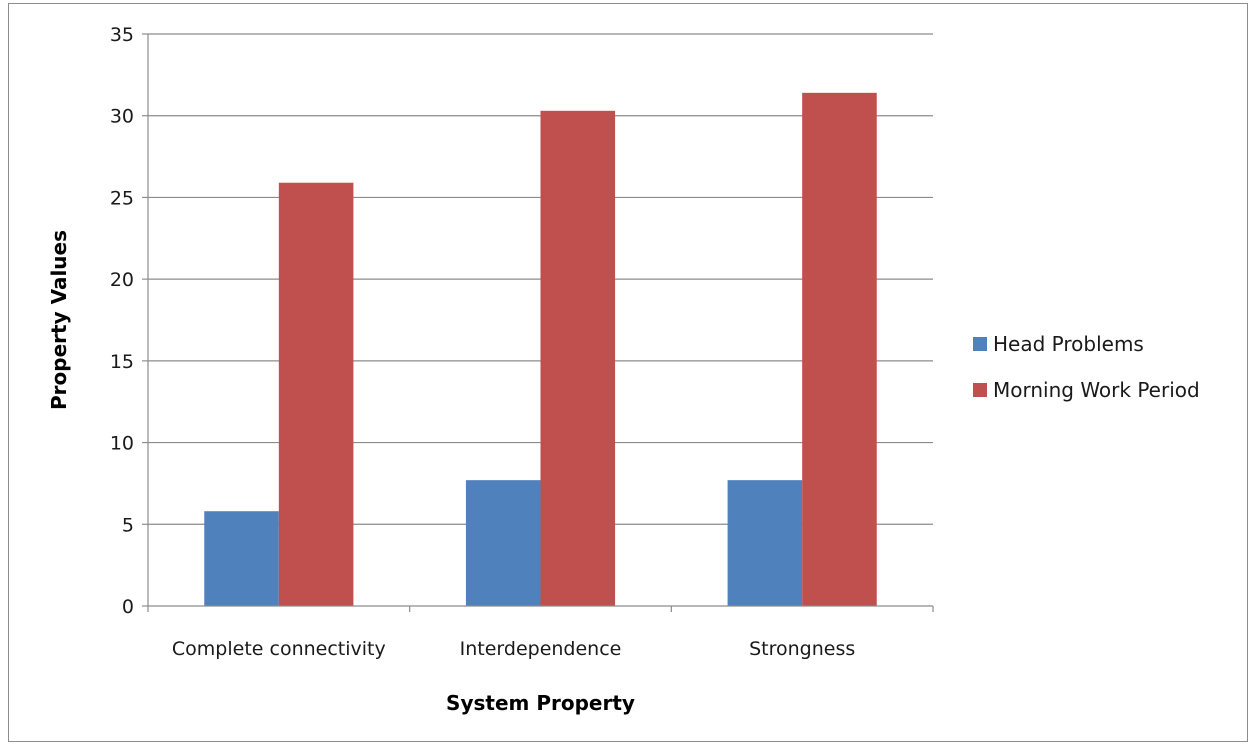  I want to click on legend-label: Head Problems, so click(1068, 344).